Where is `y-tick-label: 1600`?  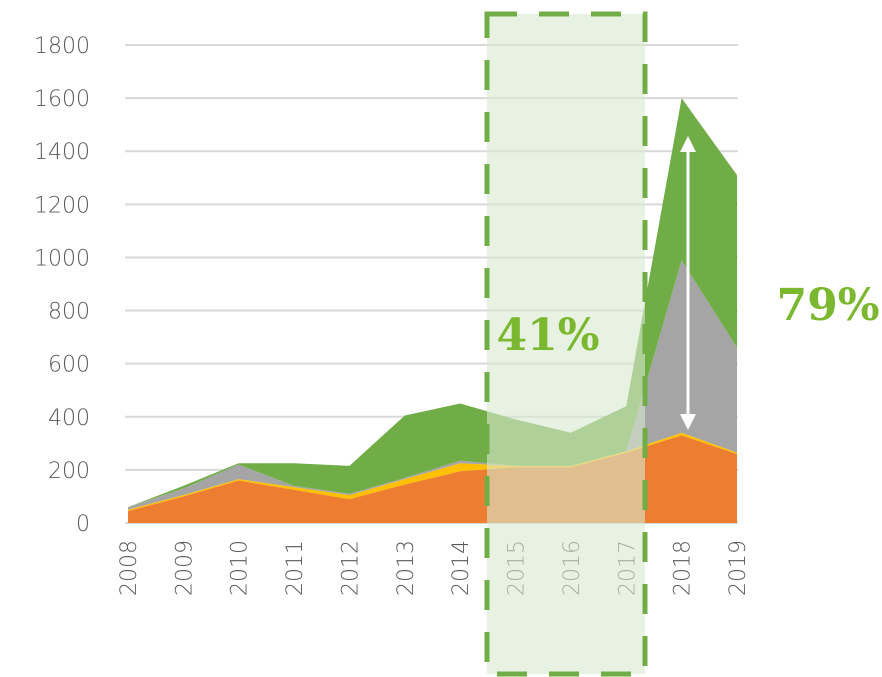 y-tick-label: 1600 is located at coordinates (62, 99).